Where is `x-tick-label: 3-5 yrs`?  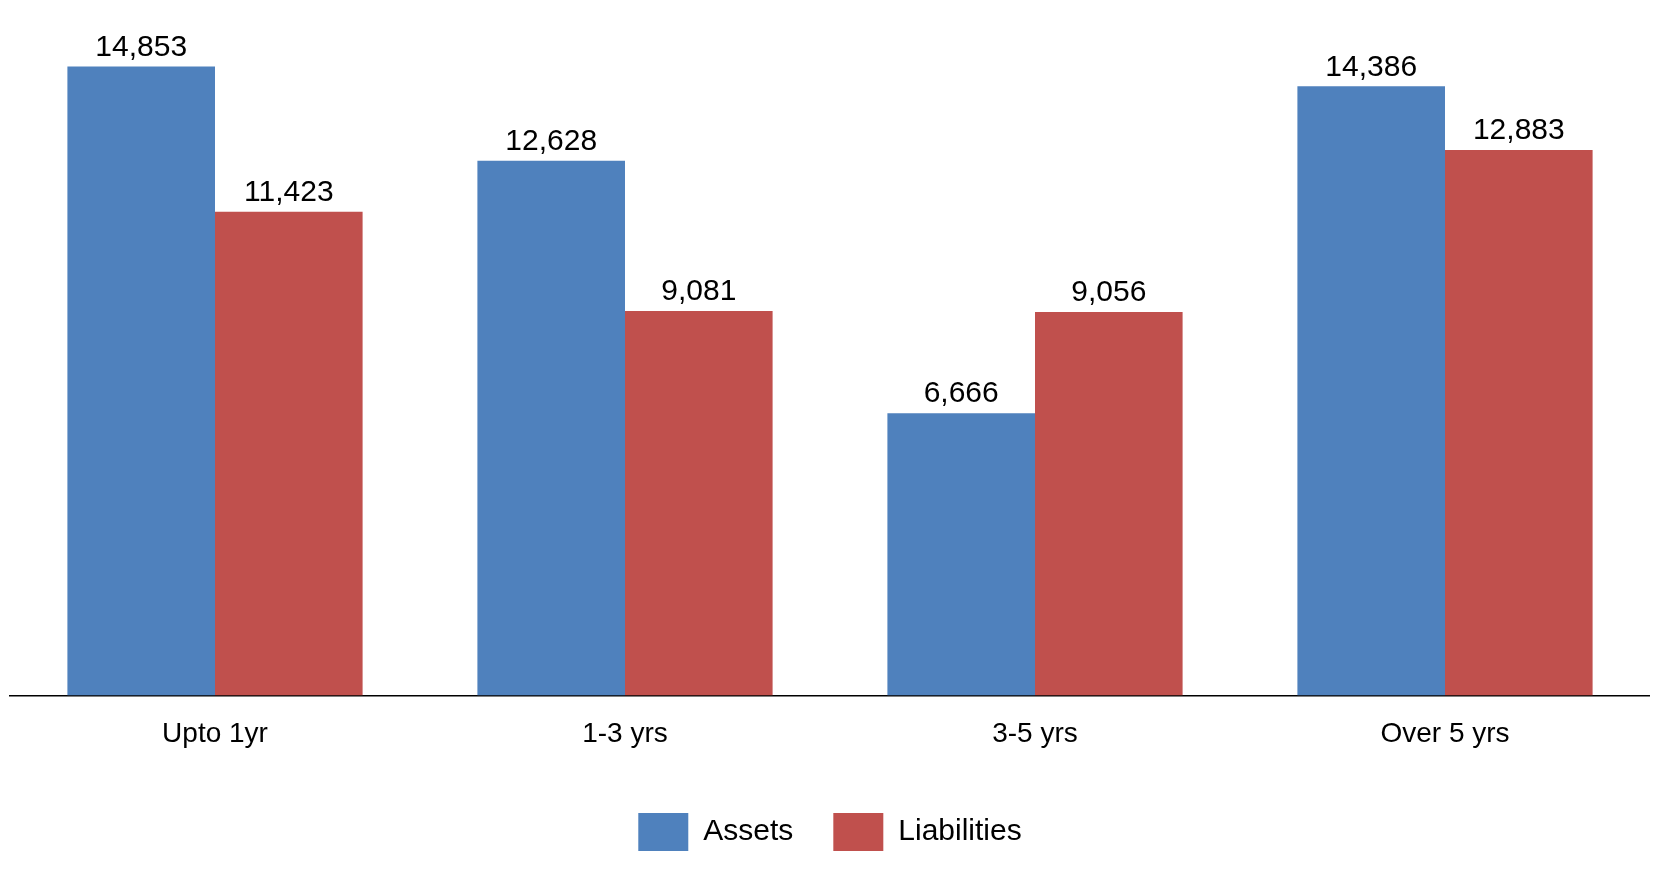
x-tick-label: 3-5 yrs is located at coordinates (1035, 732).